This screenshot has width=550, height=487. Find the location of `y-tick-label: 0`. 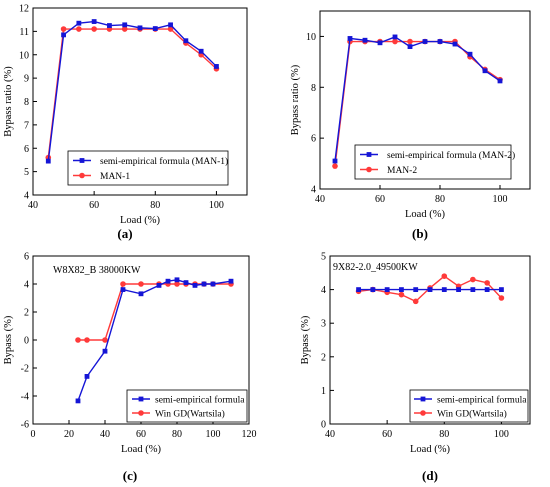

y-tick-label: 0 is located at coordinates (323, 425).